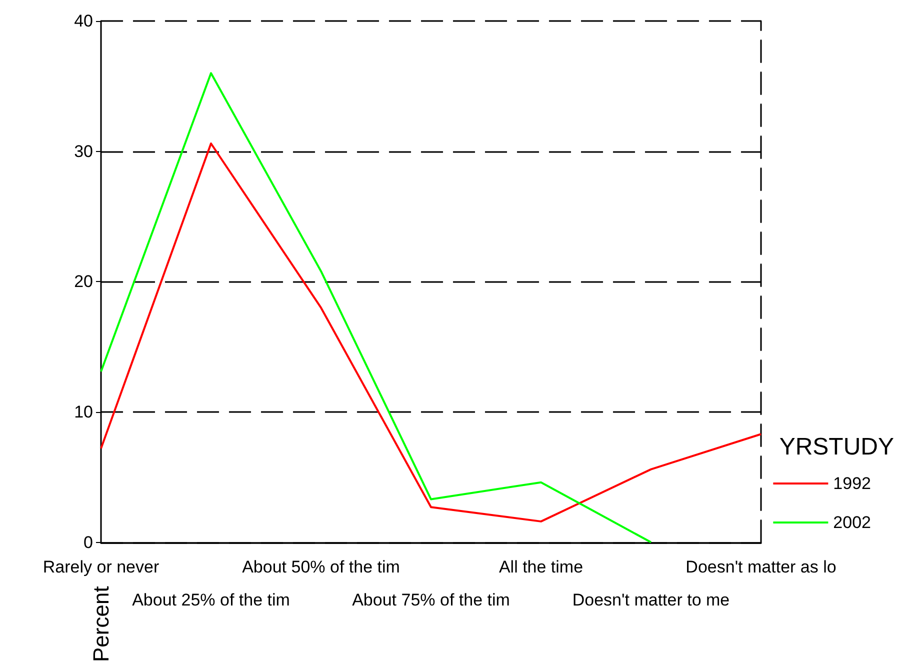 The width and height of the screenshot is (916, 665). What do you see at coordinates (83, 282) in the screenshot?
I see `y-tick-label: 20` at bounding box center [83, 282].